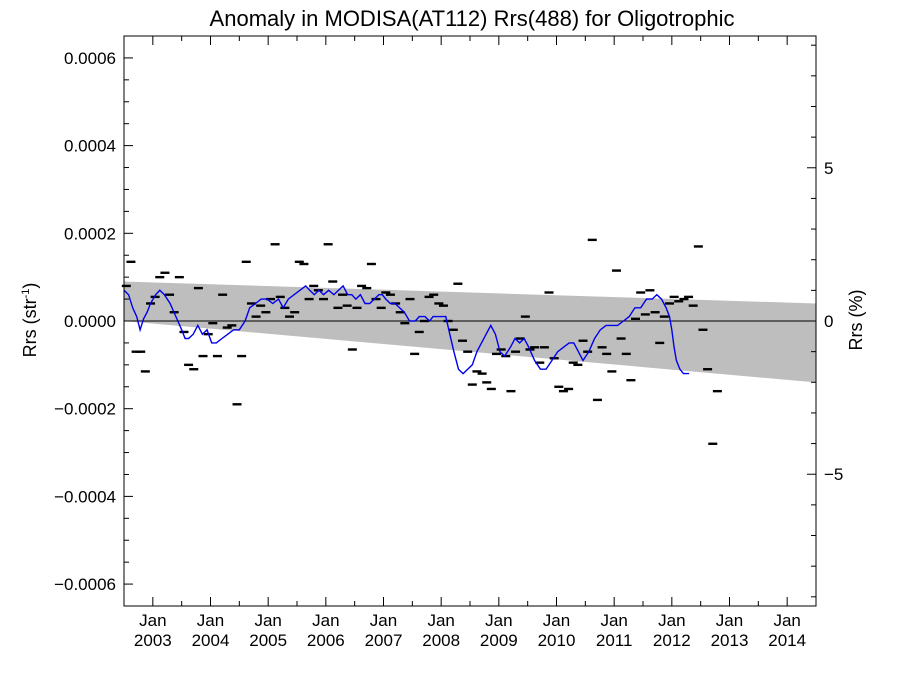 The image size is (900, 675). What do you see at coordinates (441, 640) in the screenshot?
I see `x-tick-year-label: 2008` at bounding box center [441, 640].